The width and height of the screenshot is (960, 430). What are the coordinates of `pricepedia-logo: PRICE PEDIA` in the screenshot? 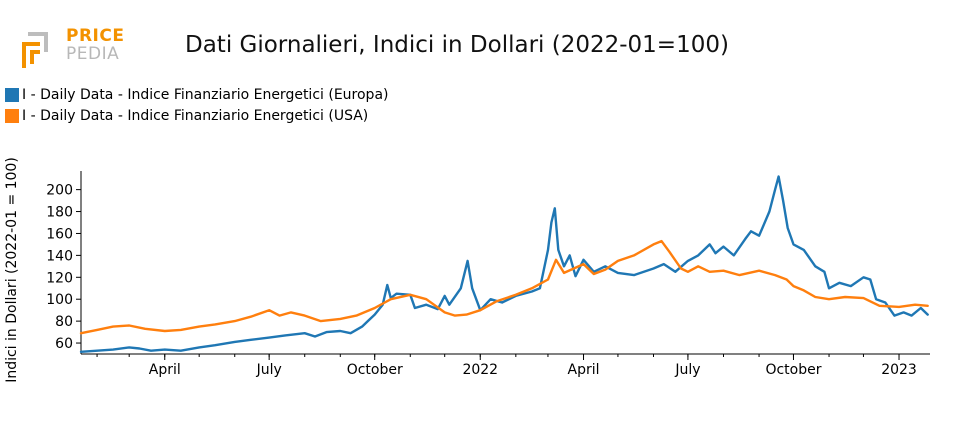 It's located at (73, 49).